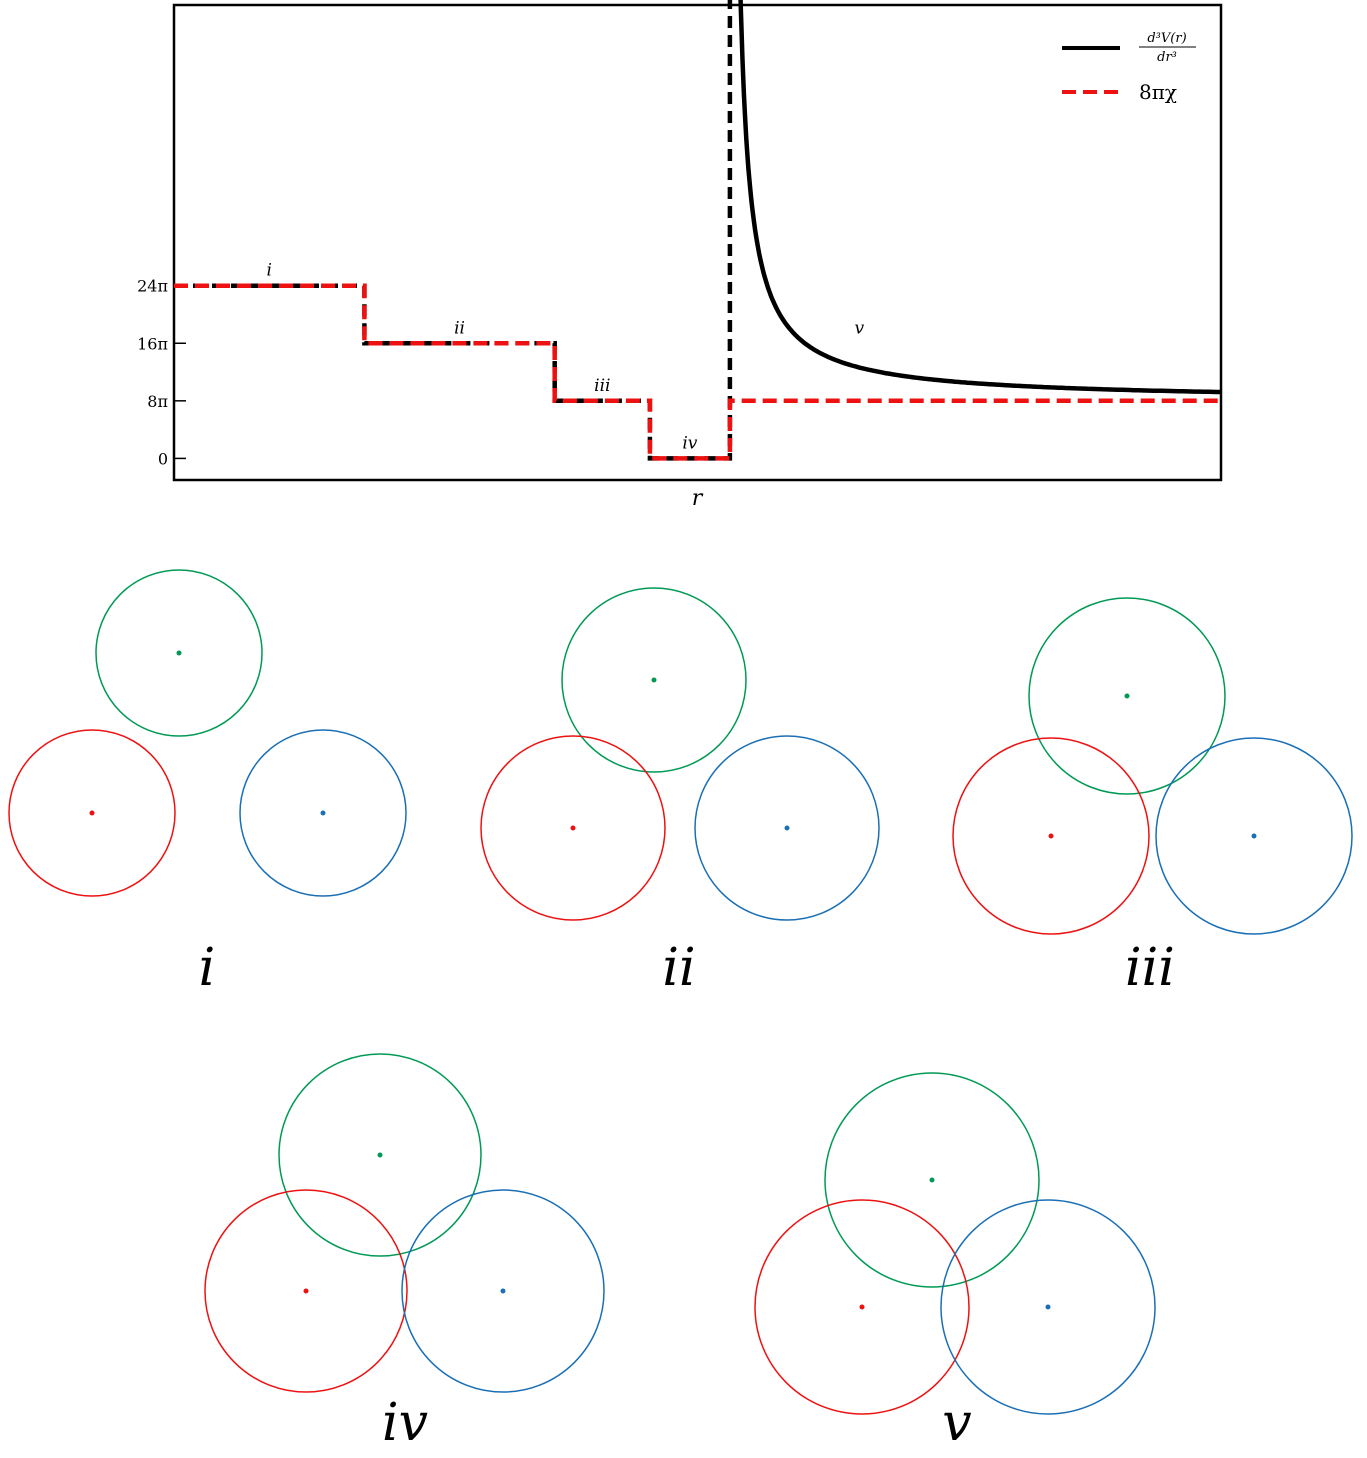 The height and width of the screenshot is (1458, 1367). What do you see at coordinates (1167, 57) in the screenshot?
I see `legend-label-denominator: dr³` at bounding box center [1167, 57].